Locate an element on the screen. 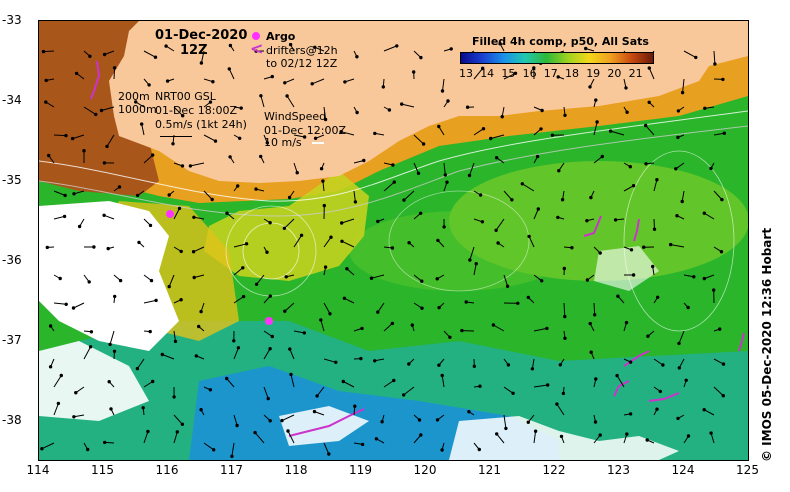 Image resolution: width=790 pixels, height=492 pixels. current-source: NRT00 GSL is located at coordinates (185, 96).